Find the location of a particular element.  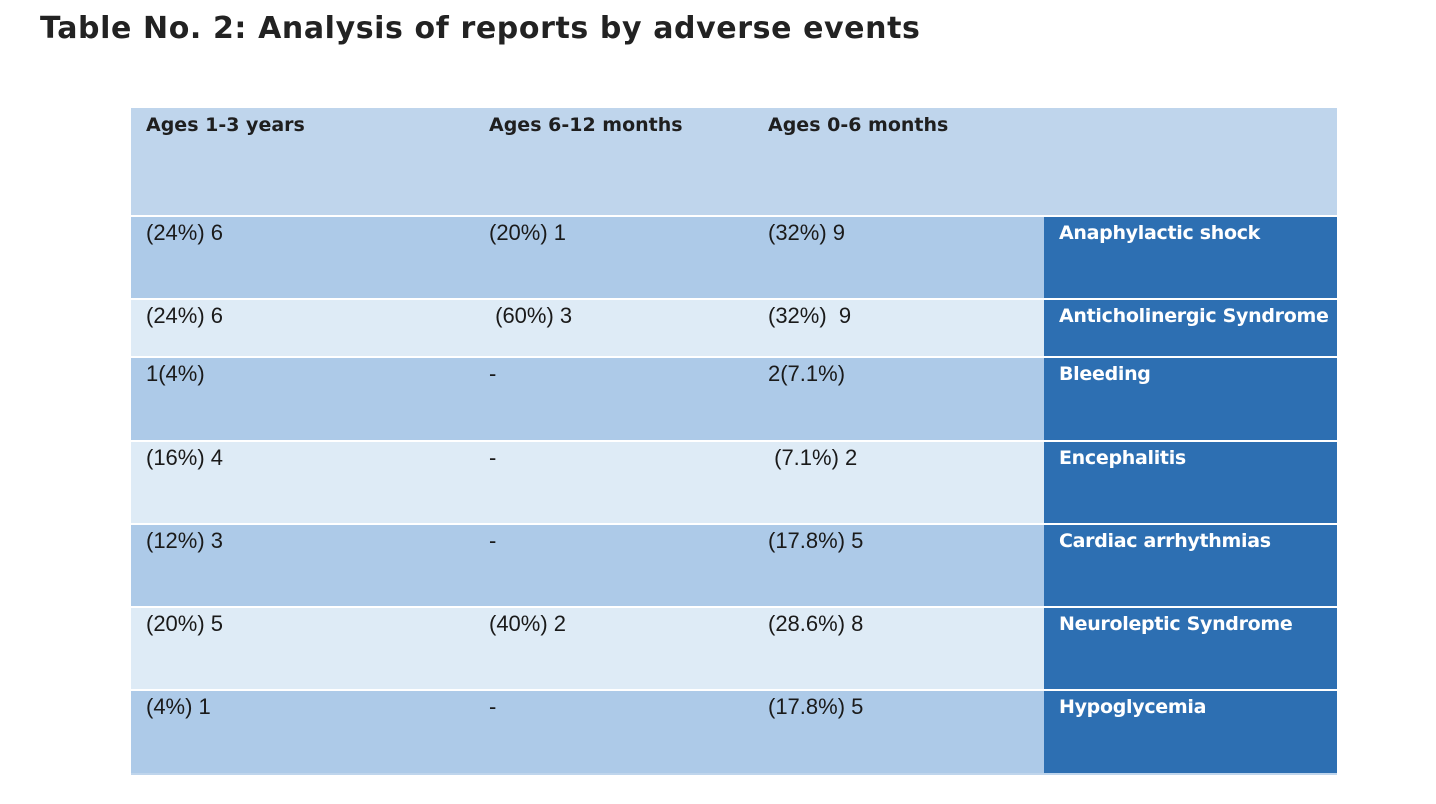

cell-ages-1-3-years: 1(4%) is located at coordinates (302, 399).